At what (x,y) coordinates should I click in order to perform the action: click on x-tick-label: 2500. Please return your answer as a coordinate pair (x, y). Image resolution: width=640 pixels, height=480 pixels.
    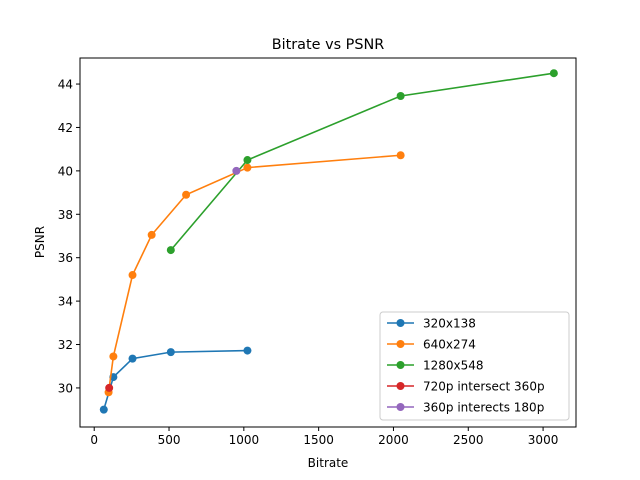
    Looking at the image, I should click on (468, 440).